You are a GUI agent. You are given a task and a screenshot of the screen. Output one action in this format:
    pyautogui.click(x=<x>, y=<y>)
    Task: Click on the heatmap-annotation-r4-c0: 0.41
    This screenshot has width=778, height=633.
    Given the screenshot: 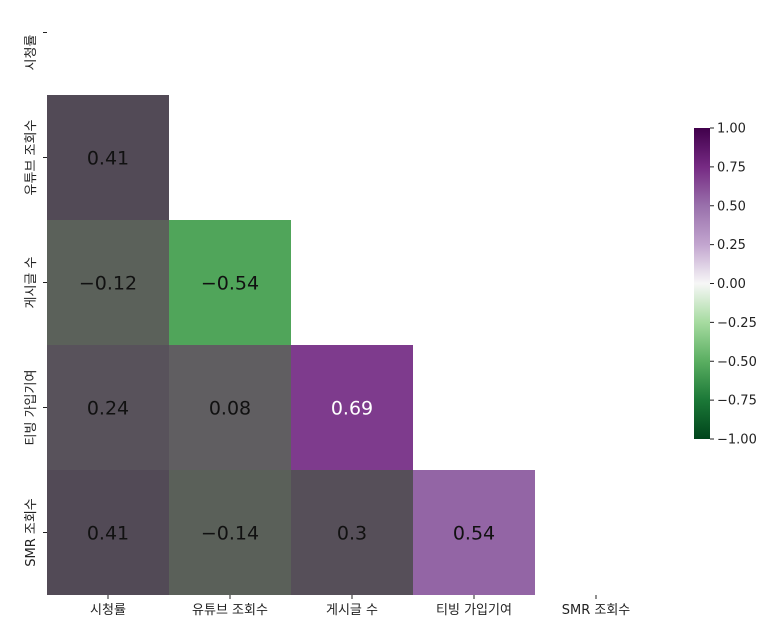 What is the action you would take?
    pyautogui.click(x=108, y=534)
    